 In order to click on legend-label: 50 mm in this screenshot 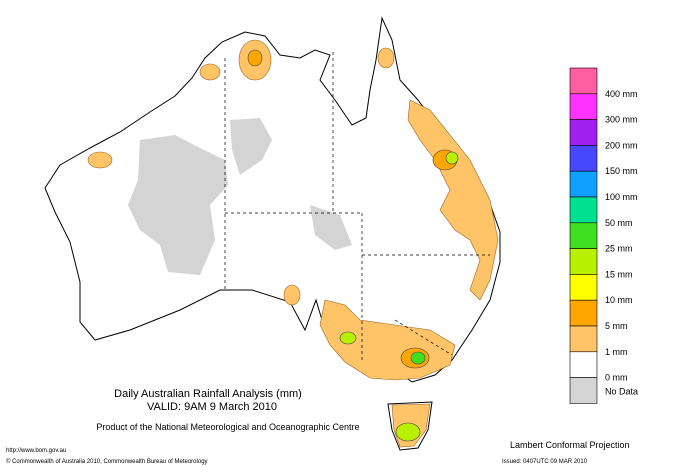, I will do `click(619, 223)`.